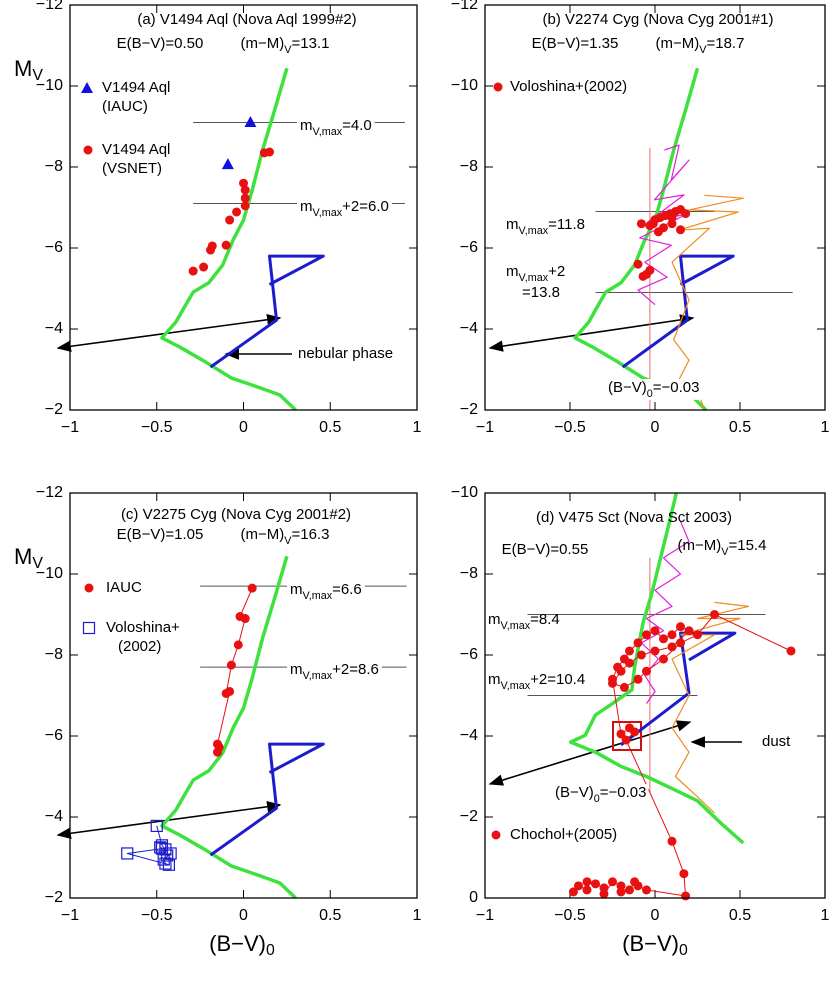 The width and height of the screenshot is (830, 985). Describe the element at coordinates (535, 273) in the screenshot. I see `reference-label: mV,max+2` at that location.